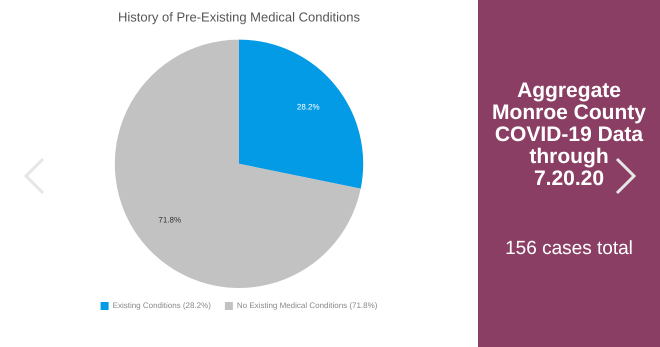 Image resolution: width=660 pixels, height=347 pixels. What do you see at coordinates (162, 305) in the screenshot?
I see `legend-label: Existing Conditions (28.2%)` at bounding box center [162, 305].